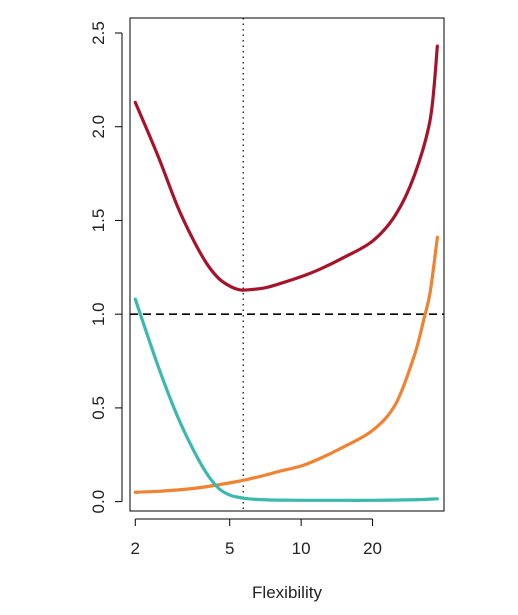 This screenshot has width=518, height=615. What do you see at coordinates (98, 314) in the screenshot?
I see `y-tick-label: 1.0` at bounding box center [98, 314].